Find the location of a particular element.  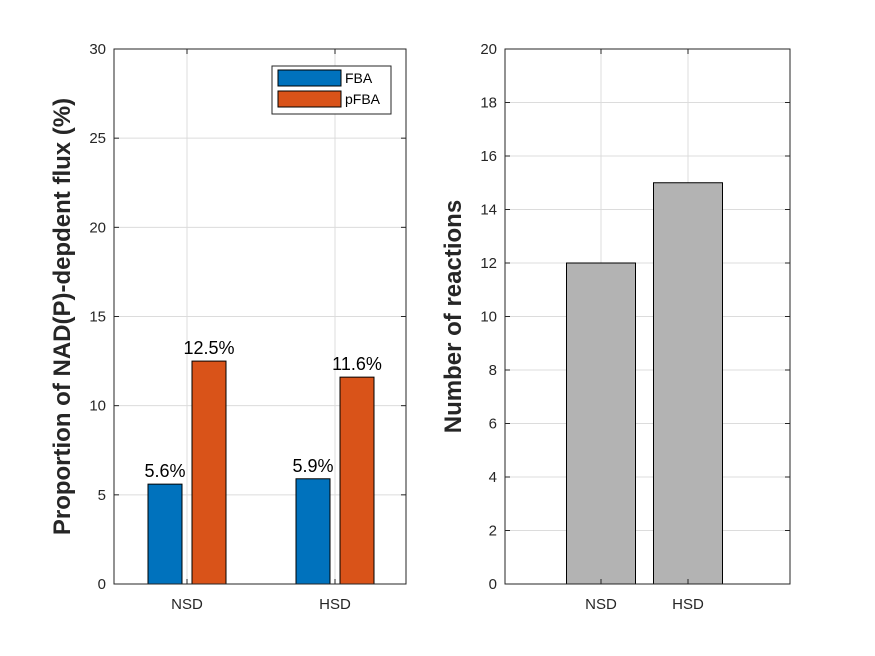

legend-label-pfba: pFBA is located at coordinates (363, 99).